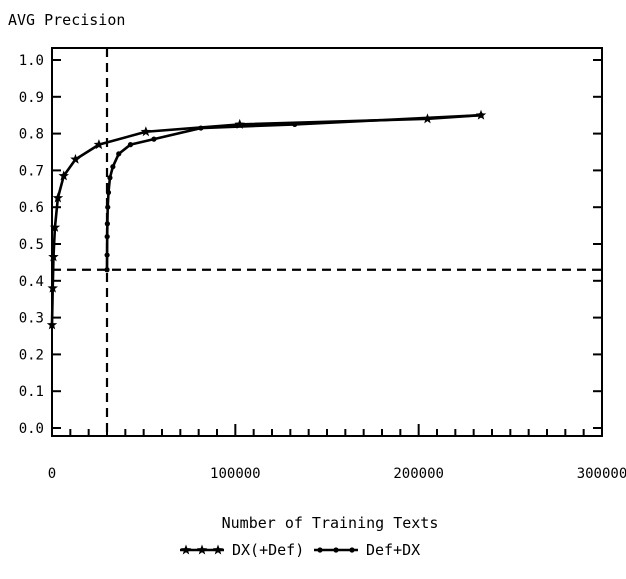 This screenshot has height=579, width=626. What do you see at coordinates (601, 474) in the screenshot?
I see `x-tick-label: 300000` at bounding box center [601, 474].